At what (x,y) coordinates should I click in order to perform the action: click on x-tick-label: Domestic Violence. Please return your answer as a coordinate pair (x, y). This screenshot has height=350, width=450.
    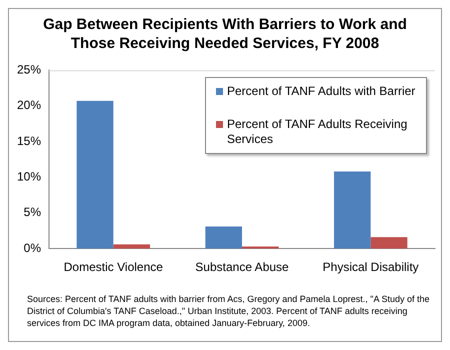
    Looking at the image, I should click on (114, 267).